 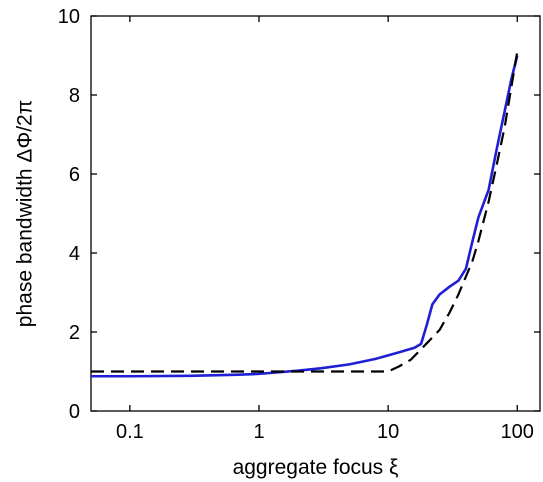 What do you see at coordinates (25, 213) in the screenshot?
I see `y-axis-label: phase bandwidth ΔΦ/2π` at bounding box center [25, 213].